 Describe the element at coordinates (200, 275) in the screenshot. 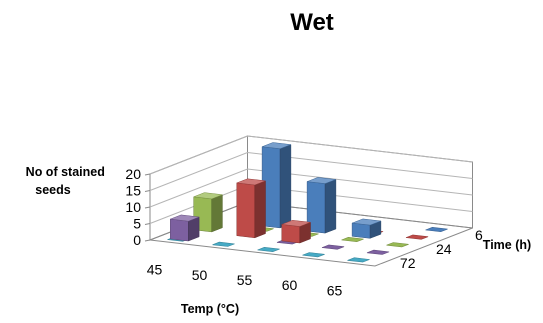

I see `x-tick-label: 50` at that location.